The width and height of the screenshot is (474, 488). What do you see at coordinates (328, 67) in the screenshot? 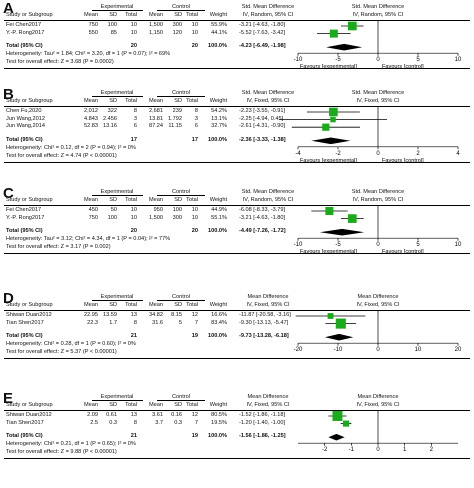
I see `favours-experimental-label: Favours [experimental]` at bounding box center [328, 67].